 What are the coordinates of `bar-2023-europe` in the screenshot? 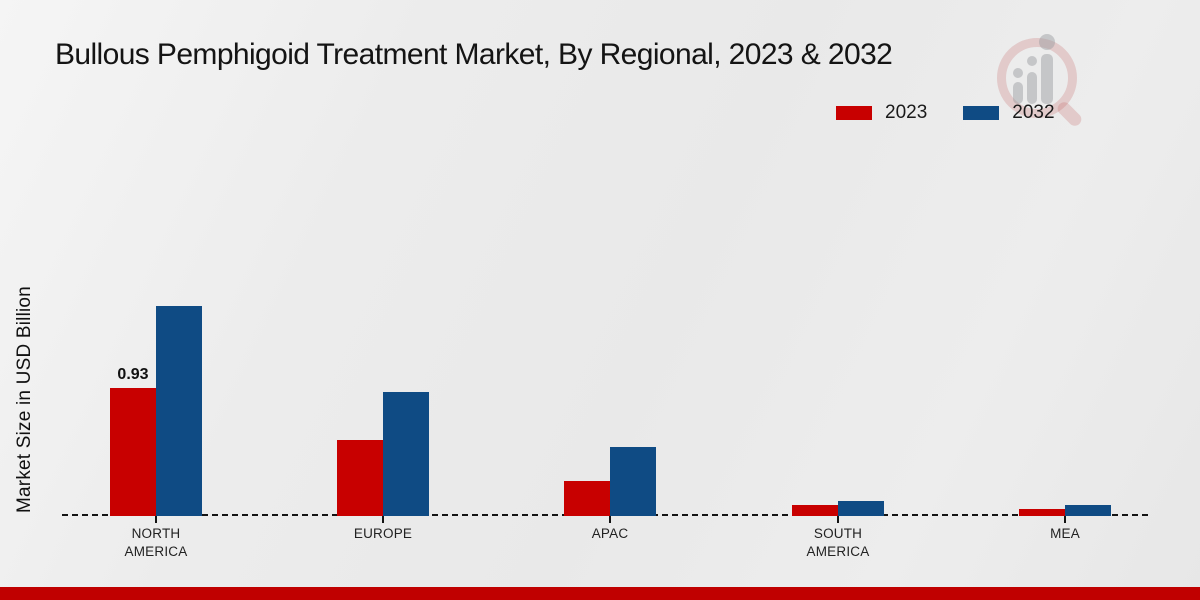 It's located at (360, 478).